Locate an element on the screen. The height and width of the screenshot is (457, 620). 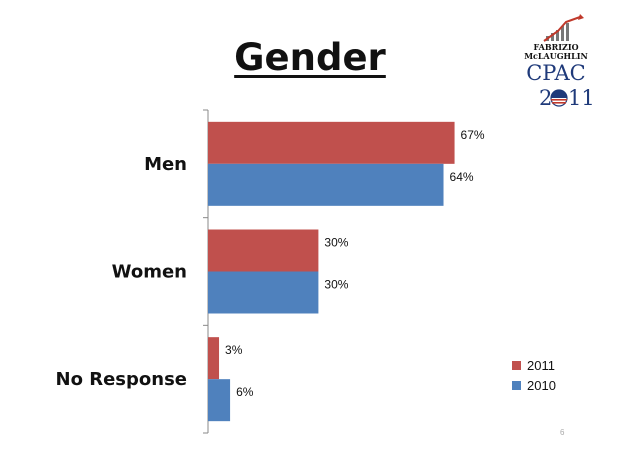
category-label: Men is located at coordinates (165, 164).